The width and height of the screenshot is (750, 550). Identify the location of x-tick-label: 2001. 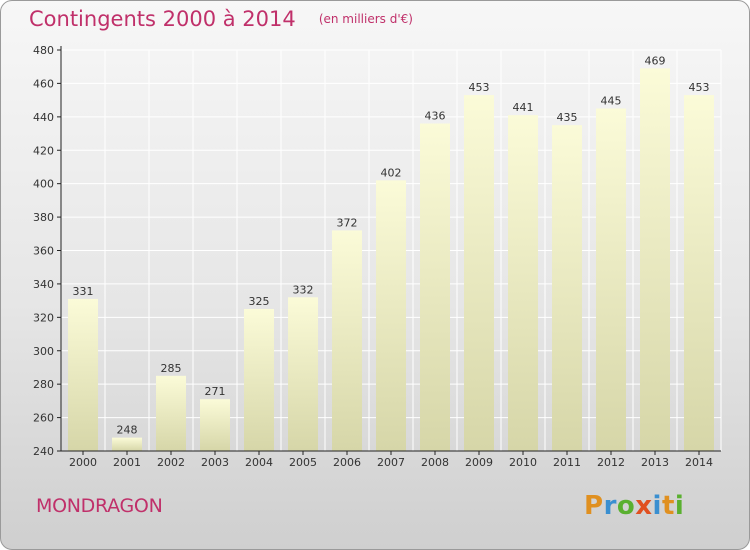
(127, 462).